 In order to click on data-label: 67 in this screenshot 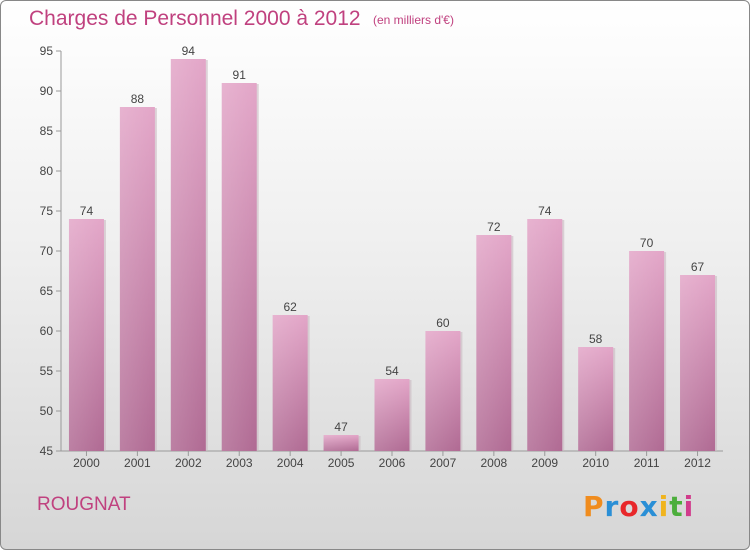, I will do `click(698, 267)`.